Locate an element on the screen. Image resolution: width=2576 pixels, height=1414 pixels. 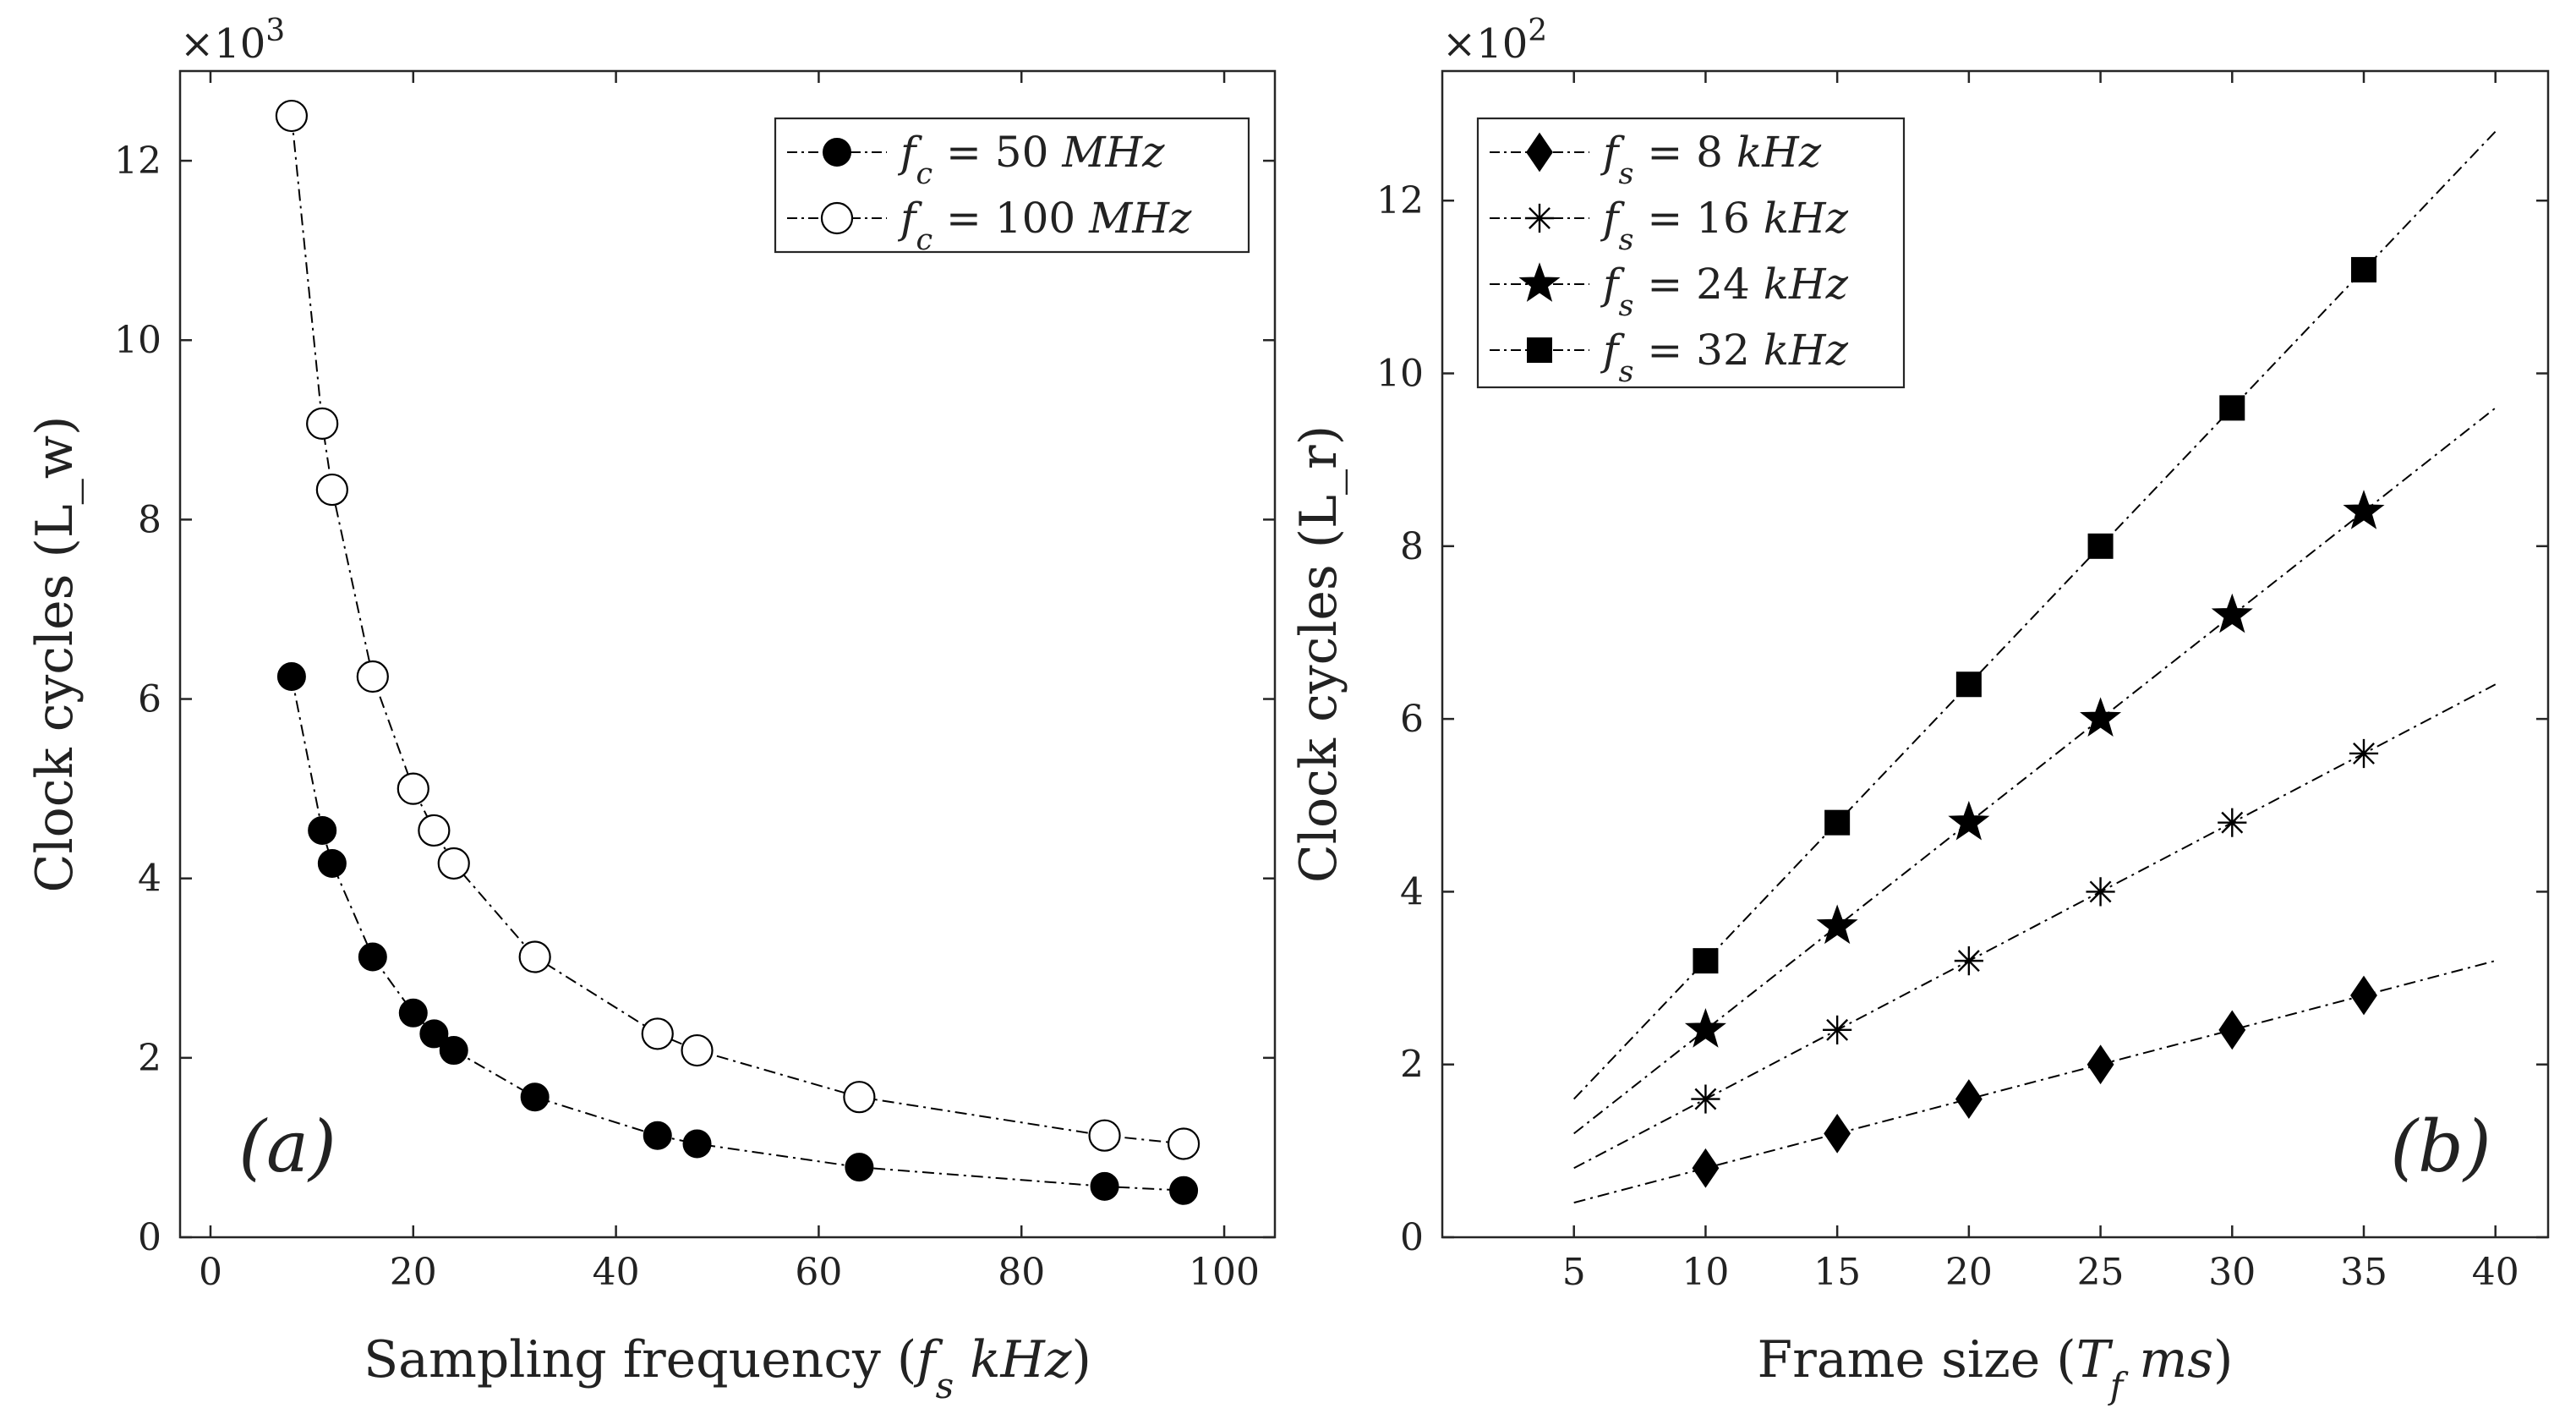
y-axis-label: Clock cycles (L_r) is located at coordinates (1319, 654).